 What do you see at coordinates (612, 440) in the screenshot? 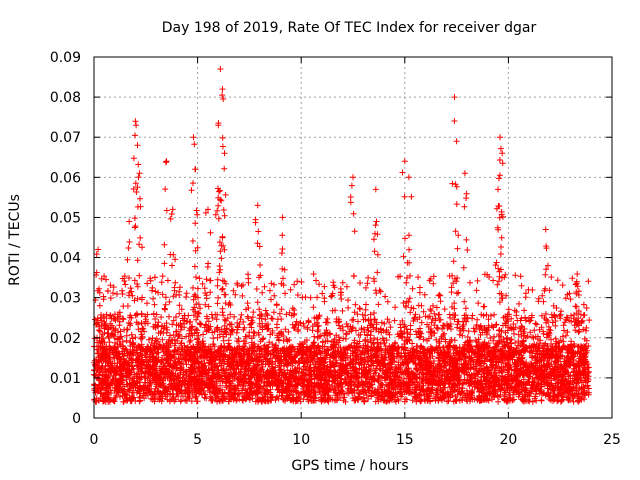
I see `x-tick-label: 25` at bounding box center [612, 440].